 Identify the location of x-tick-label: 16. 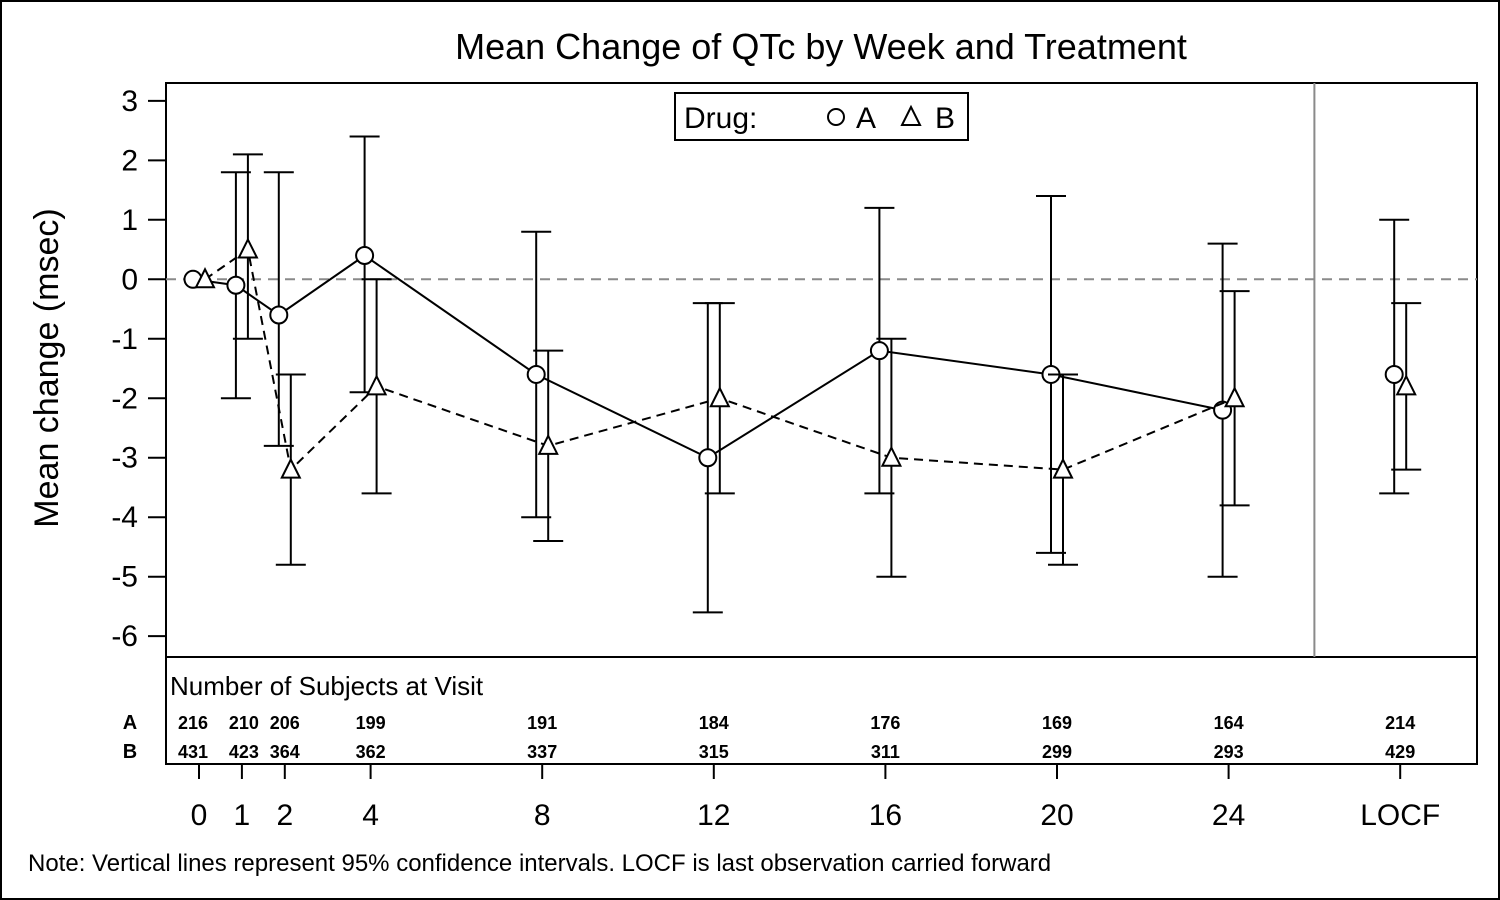
(885, 815).